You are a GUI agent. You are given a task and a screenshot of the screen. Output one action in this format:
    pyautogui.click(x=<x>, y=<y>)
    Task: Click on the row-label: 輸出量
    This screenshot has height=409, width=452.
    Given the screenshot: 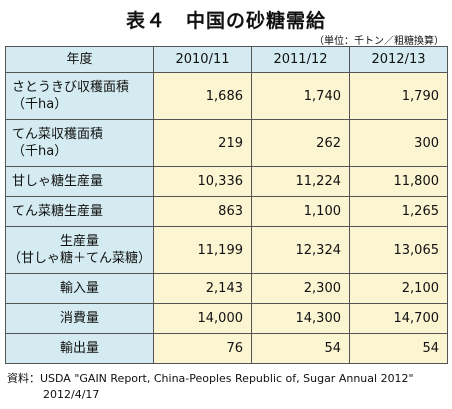 What is the action you would take?
    pyautogui.click(x=79, y=348)
    